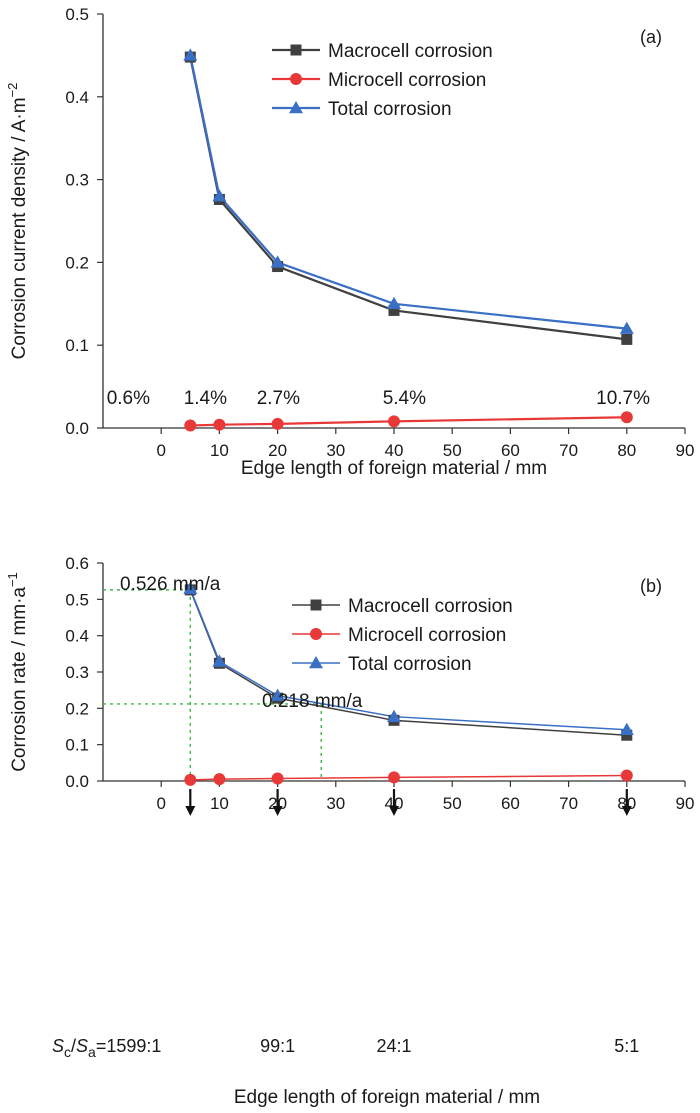  Describe the element at coordinates (128, 398) in the screenshot. I see `percent-annotation: 0.6%` at that location.